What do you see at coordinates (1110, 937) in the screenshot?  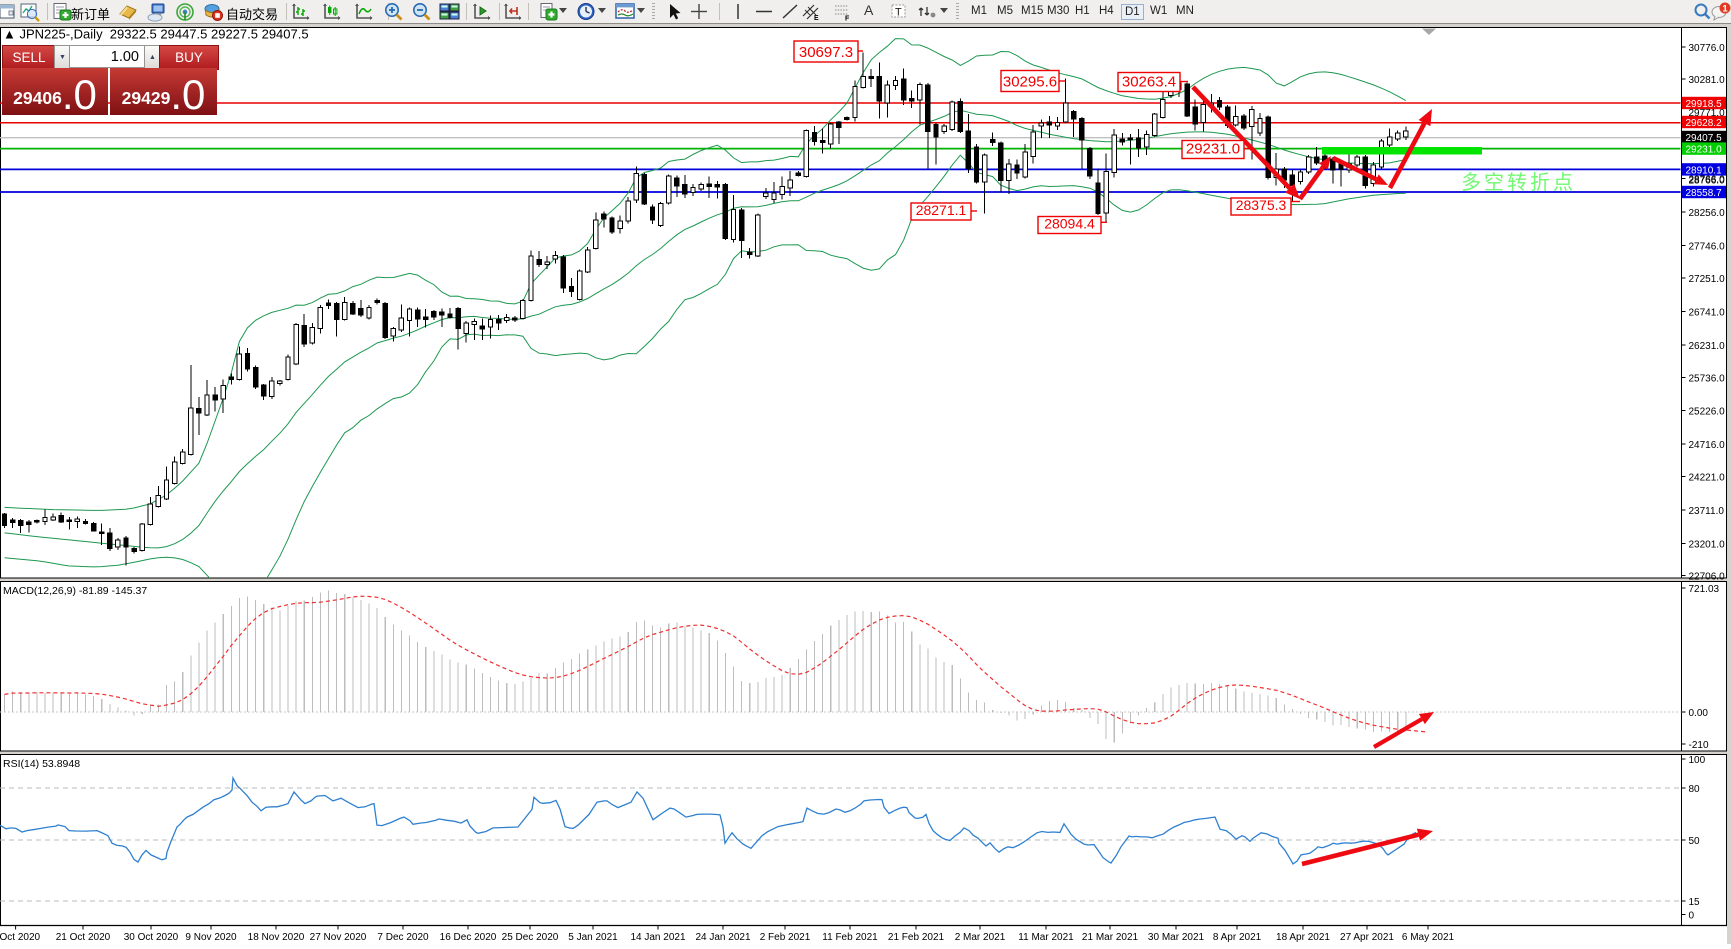 I see `svg-text: 21 Mar 2021` at bounding box center [1110, 937].